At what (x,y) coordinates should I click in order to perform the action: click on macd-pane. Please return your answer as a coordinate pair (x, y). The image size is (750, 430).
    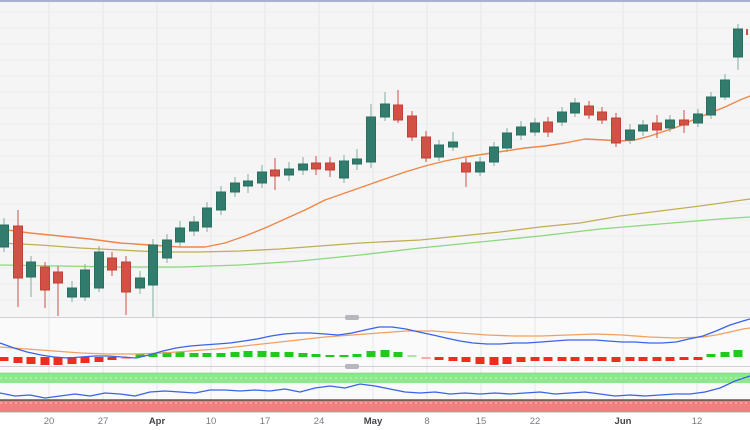
    Looking at the image, I should click on (375, 341).